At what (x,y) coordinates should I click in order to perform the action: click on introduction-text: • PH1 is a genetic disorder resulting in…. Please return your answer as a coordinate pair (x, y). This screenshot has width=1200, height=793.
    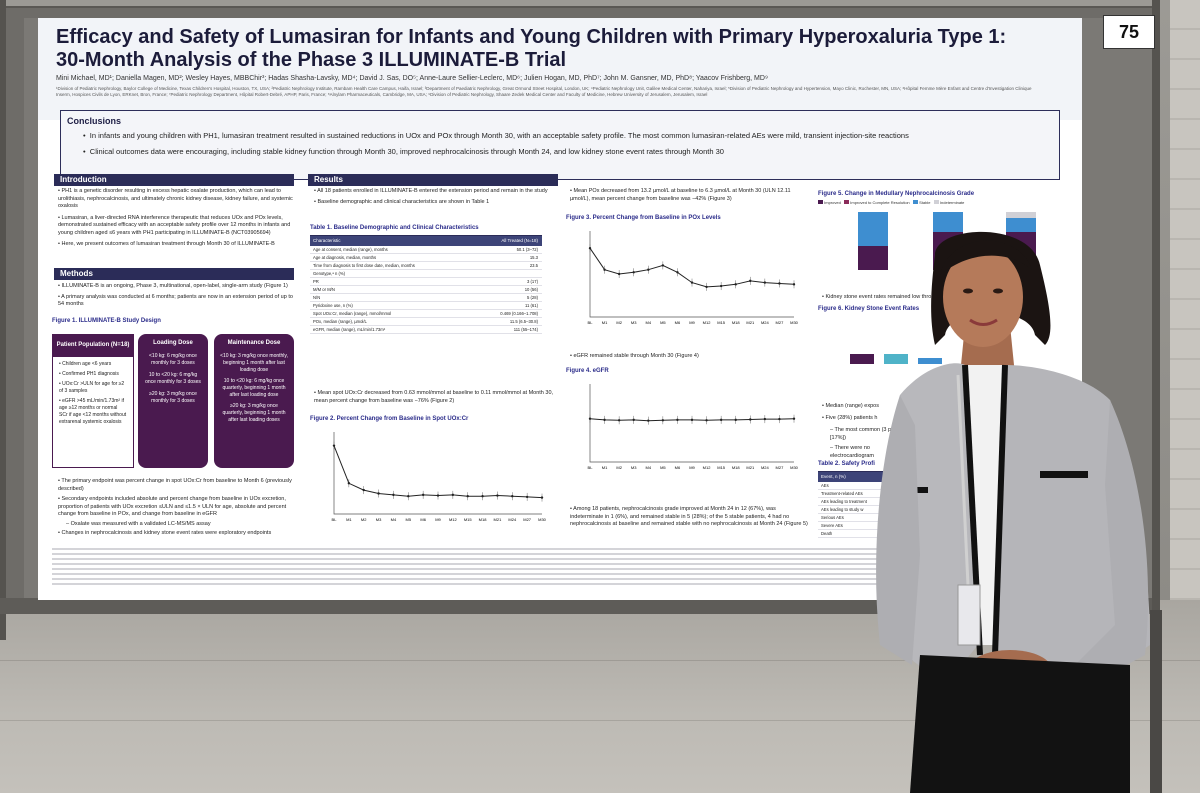
    Looking at the image, I should click on (175, 217).